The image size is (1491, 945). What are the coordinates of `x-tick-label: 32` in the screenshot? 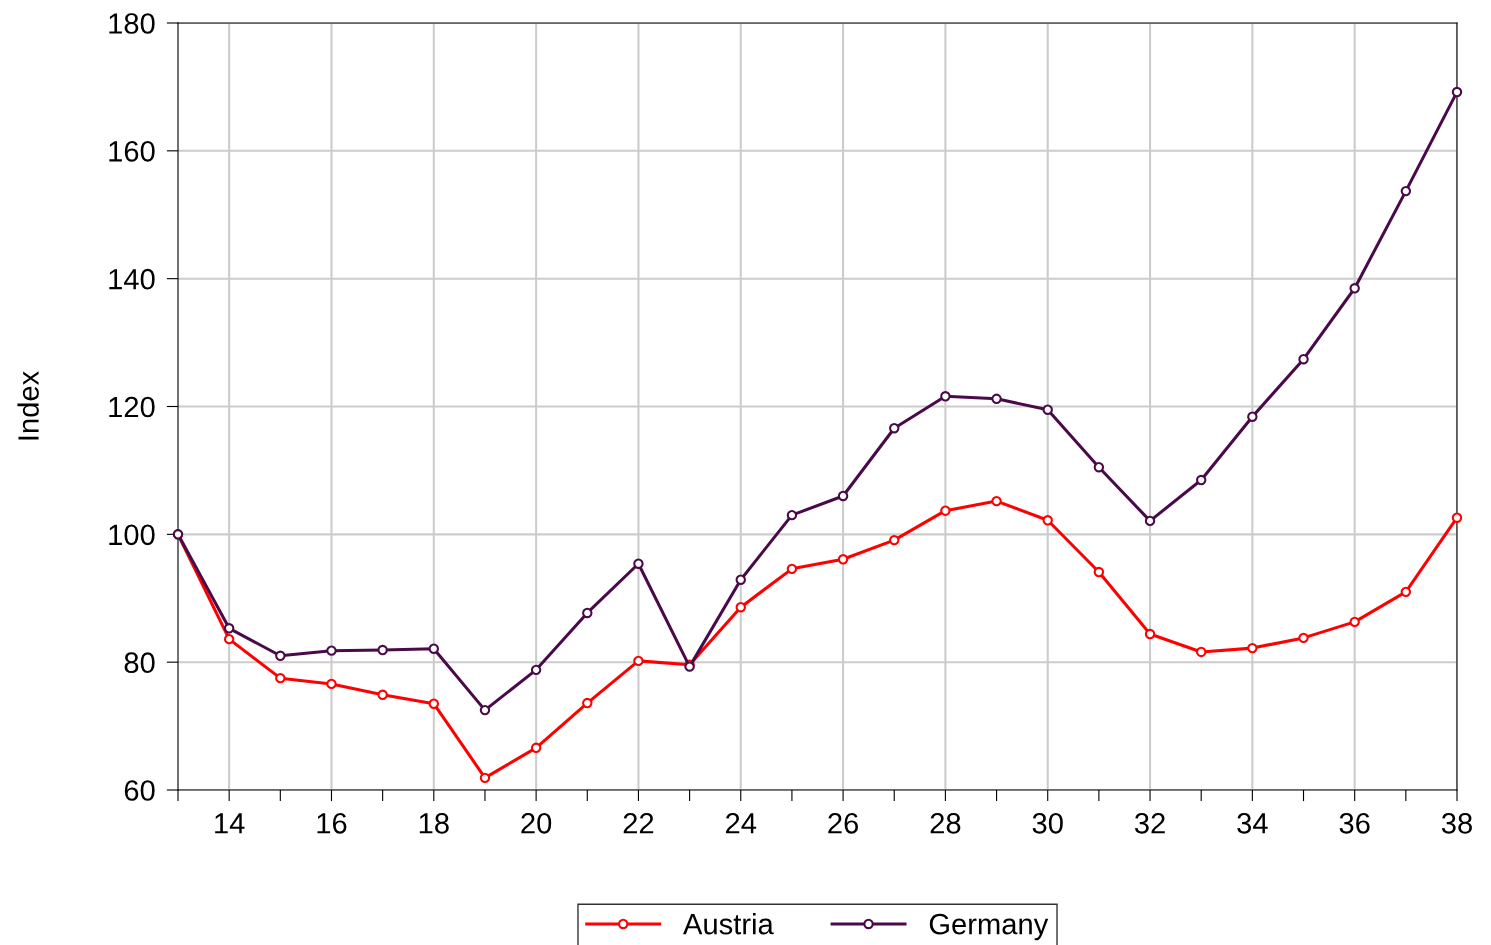 It's located at (1149, 823).